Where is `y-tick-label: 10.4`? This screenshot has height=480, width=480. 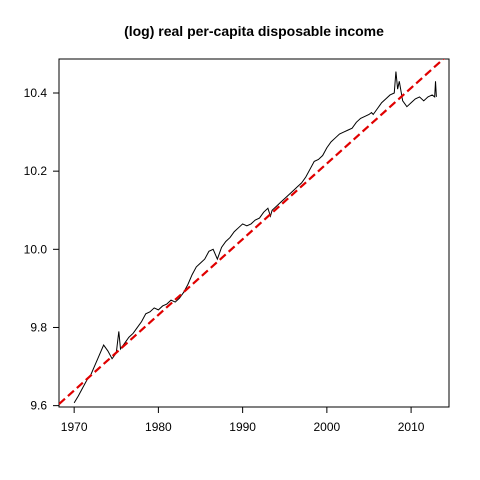
y-tick-label: 10.4 is located at coordinates (36, 93).